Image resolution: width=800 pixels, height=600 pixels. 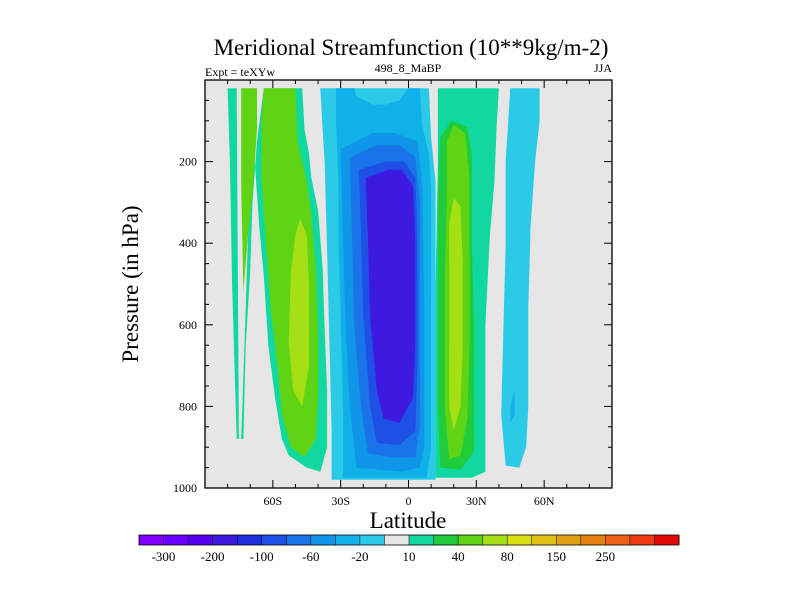 What do you see at coordinates (606, 556) in the screenshot?
I see `colorbar-label: 250` at bounding box center [606, 556].